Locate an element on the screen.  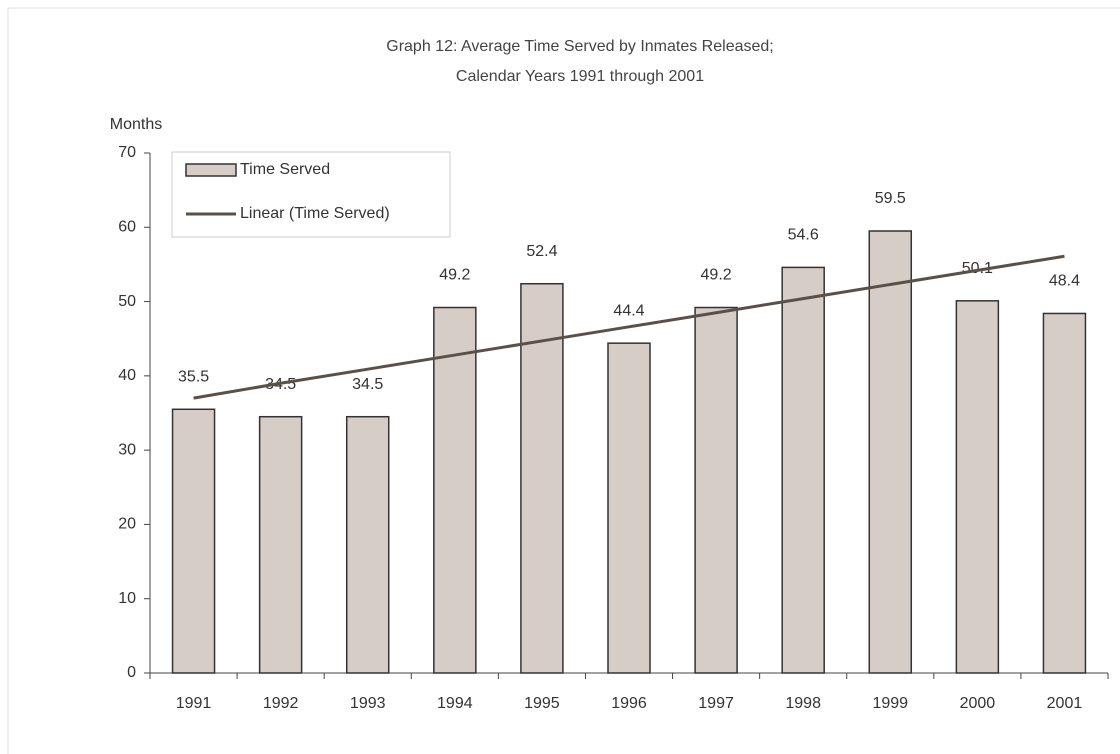
chart-subtitle: Calendar Years 1991 through 2001 is located at coordinates (580, 76).